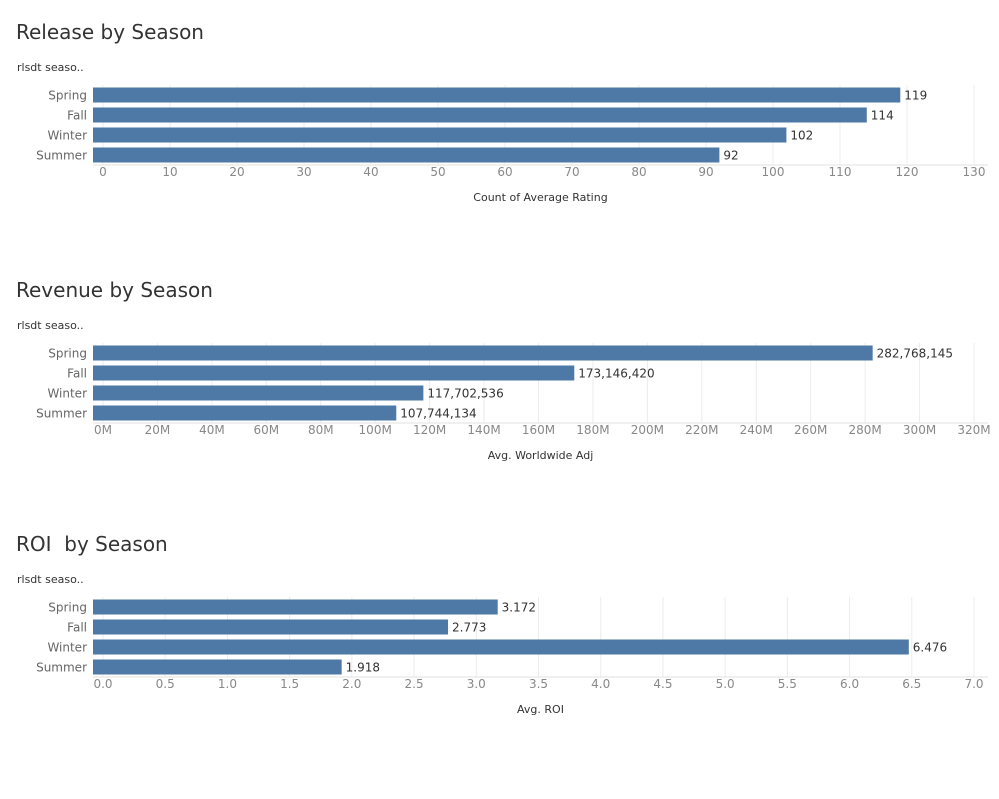 The width and height of the screenshot is (999, 799). I want to click on tick-label: 120M, so click(429, 430).